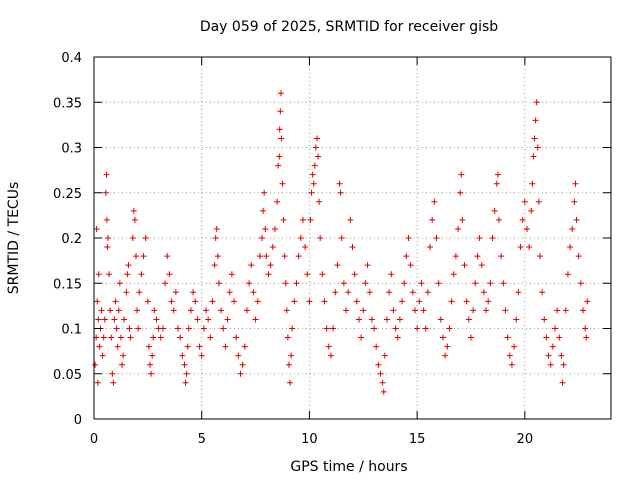  Describe the element at coordinates (417, 439) in the screenshot. I see `x-tick-label: 15` at that location.